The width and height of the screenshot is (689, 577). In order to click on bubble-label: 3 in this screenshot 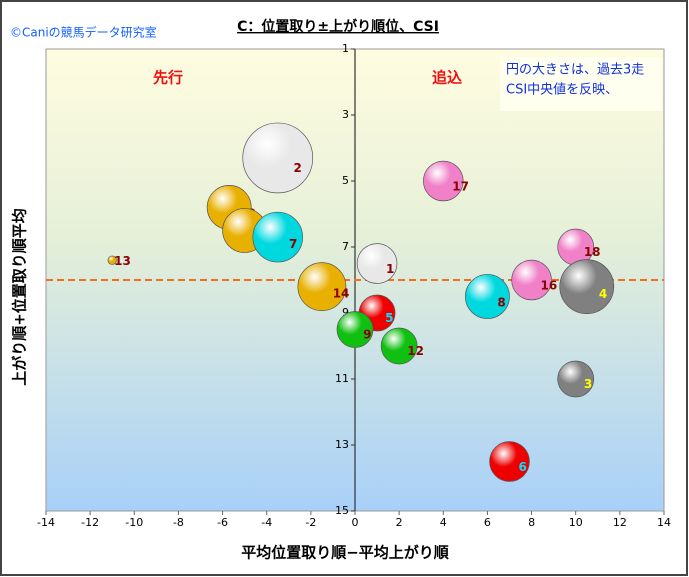, I will do `click(588, 384)`.